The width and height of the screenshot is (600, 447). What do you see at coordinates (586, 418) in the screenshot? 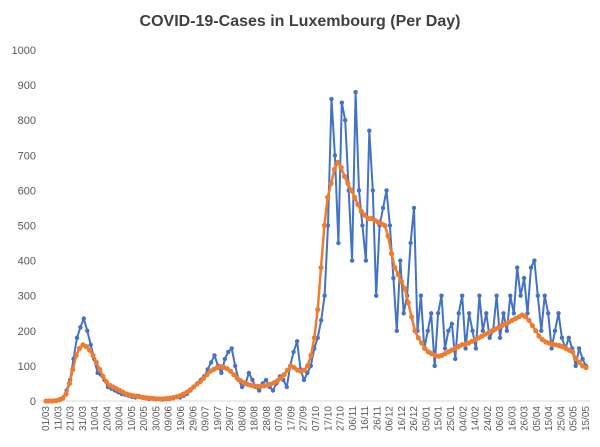
I see `x-tick-label: 15/05` at bounding box center [586, 418].